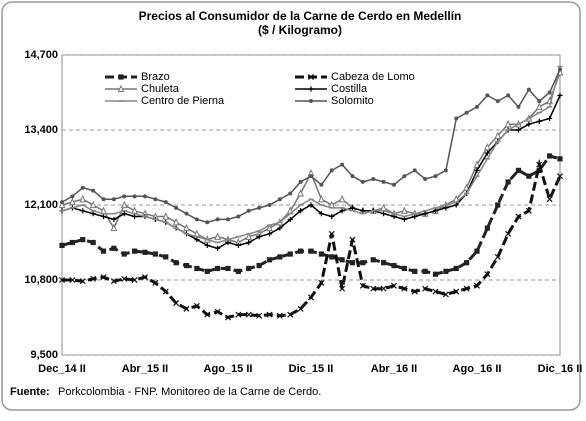  I want to click on legend-label: Solomito, so click(352, 101).